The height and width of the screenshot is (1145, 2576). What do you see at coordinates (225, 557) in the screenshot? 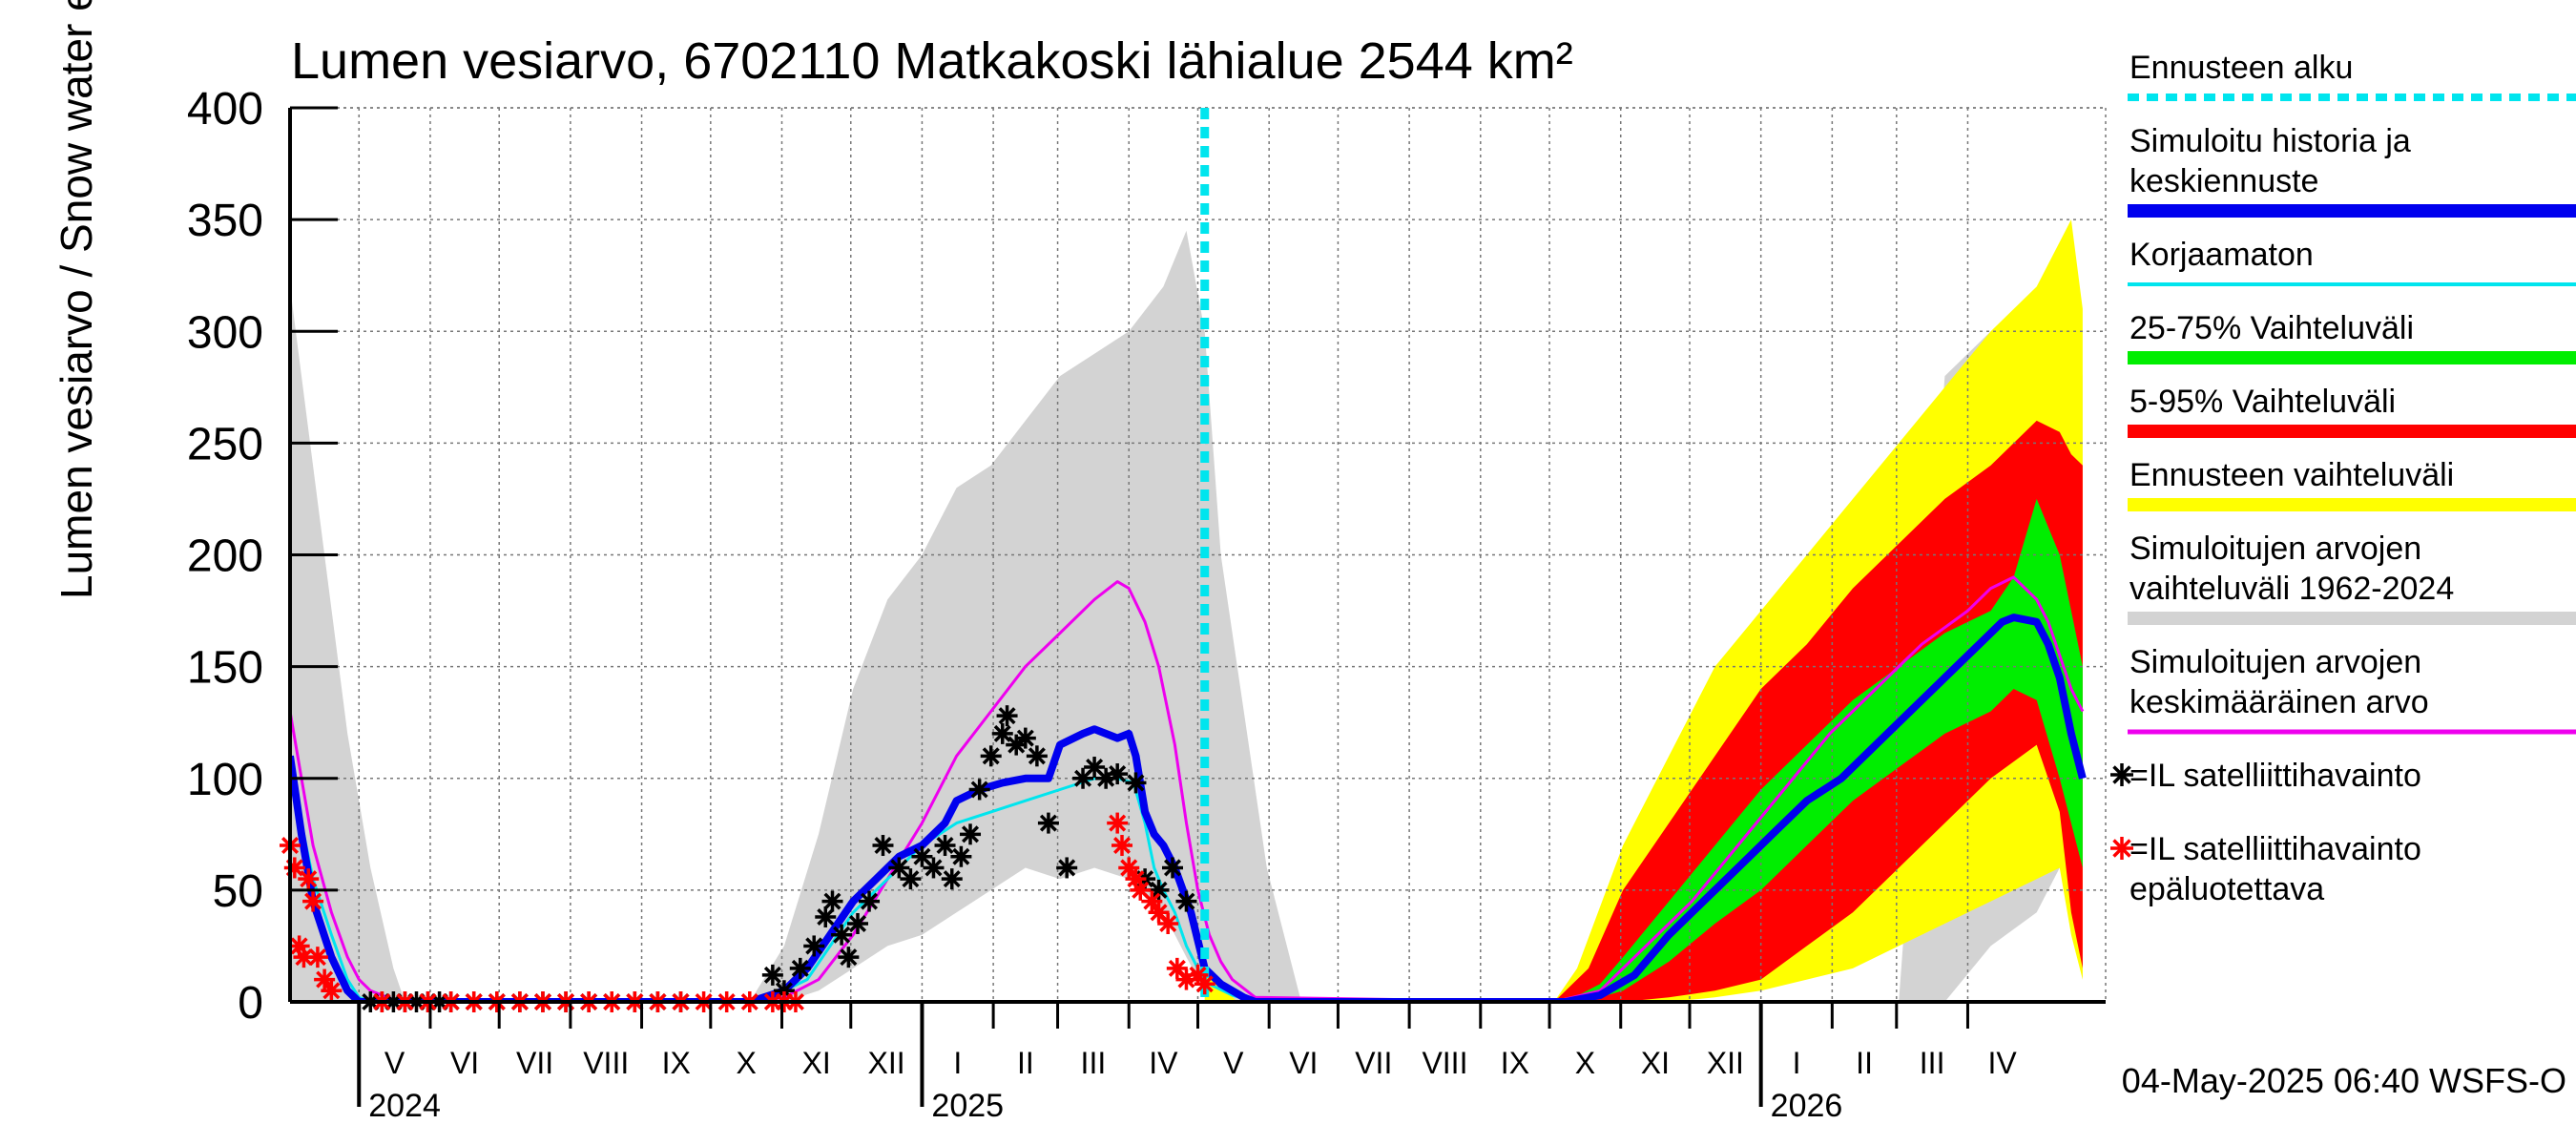
I see `y-tick-label: 200` at bounding box center [225, 557].